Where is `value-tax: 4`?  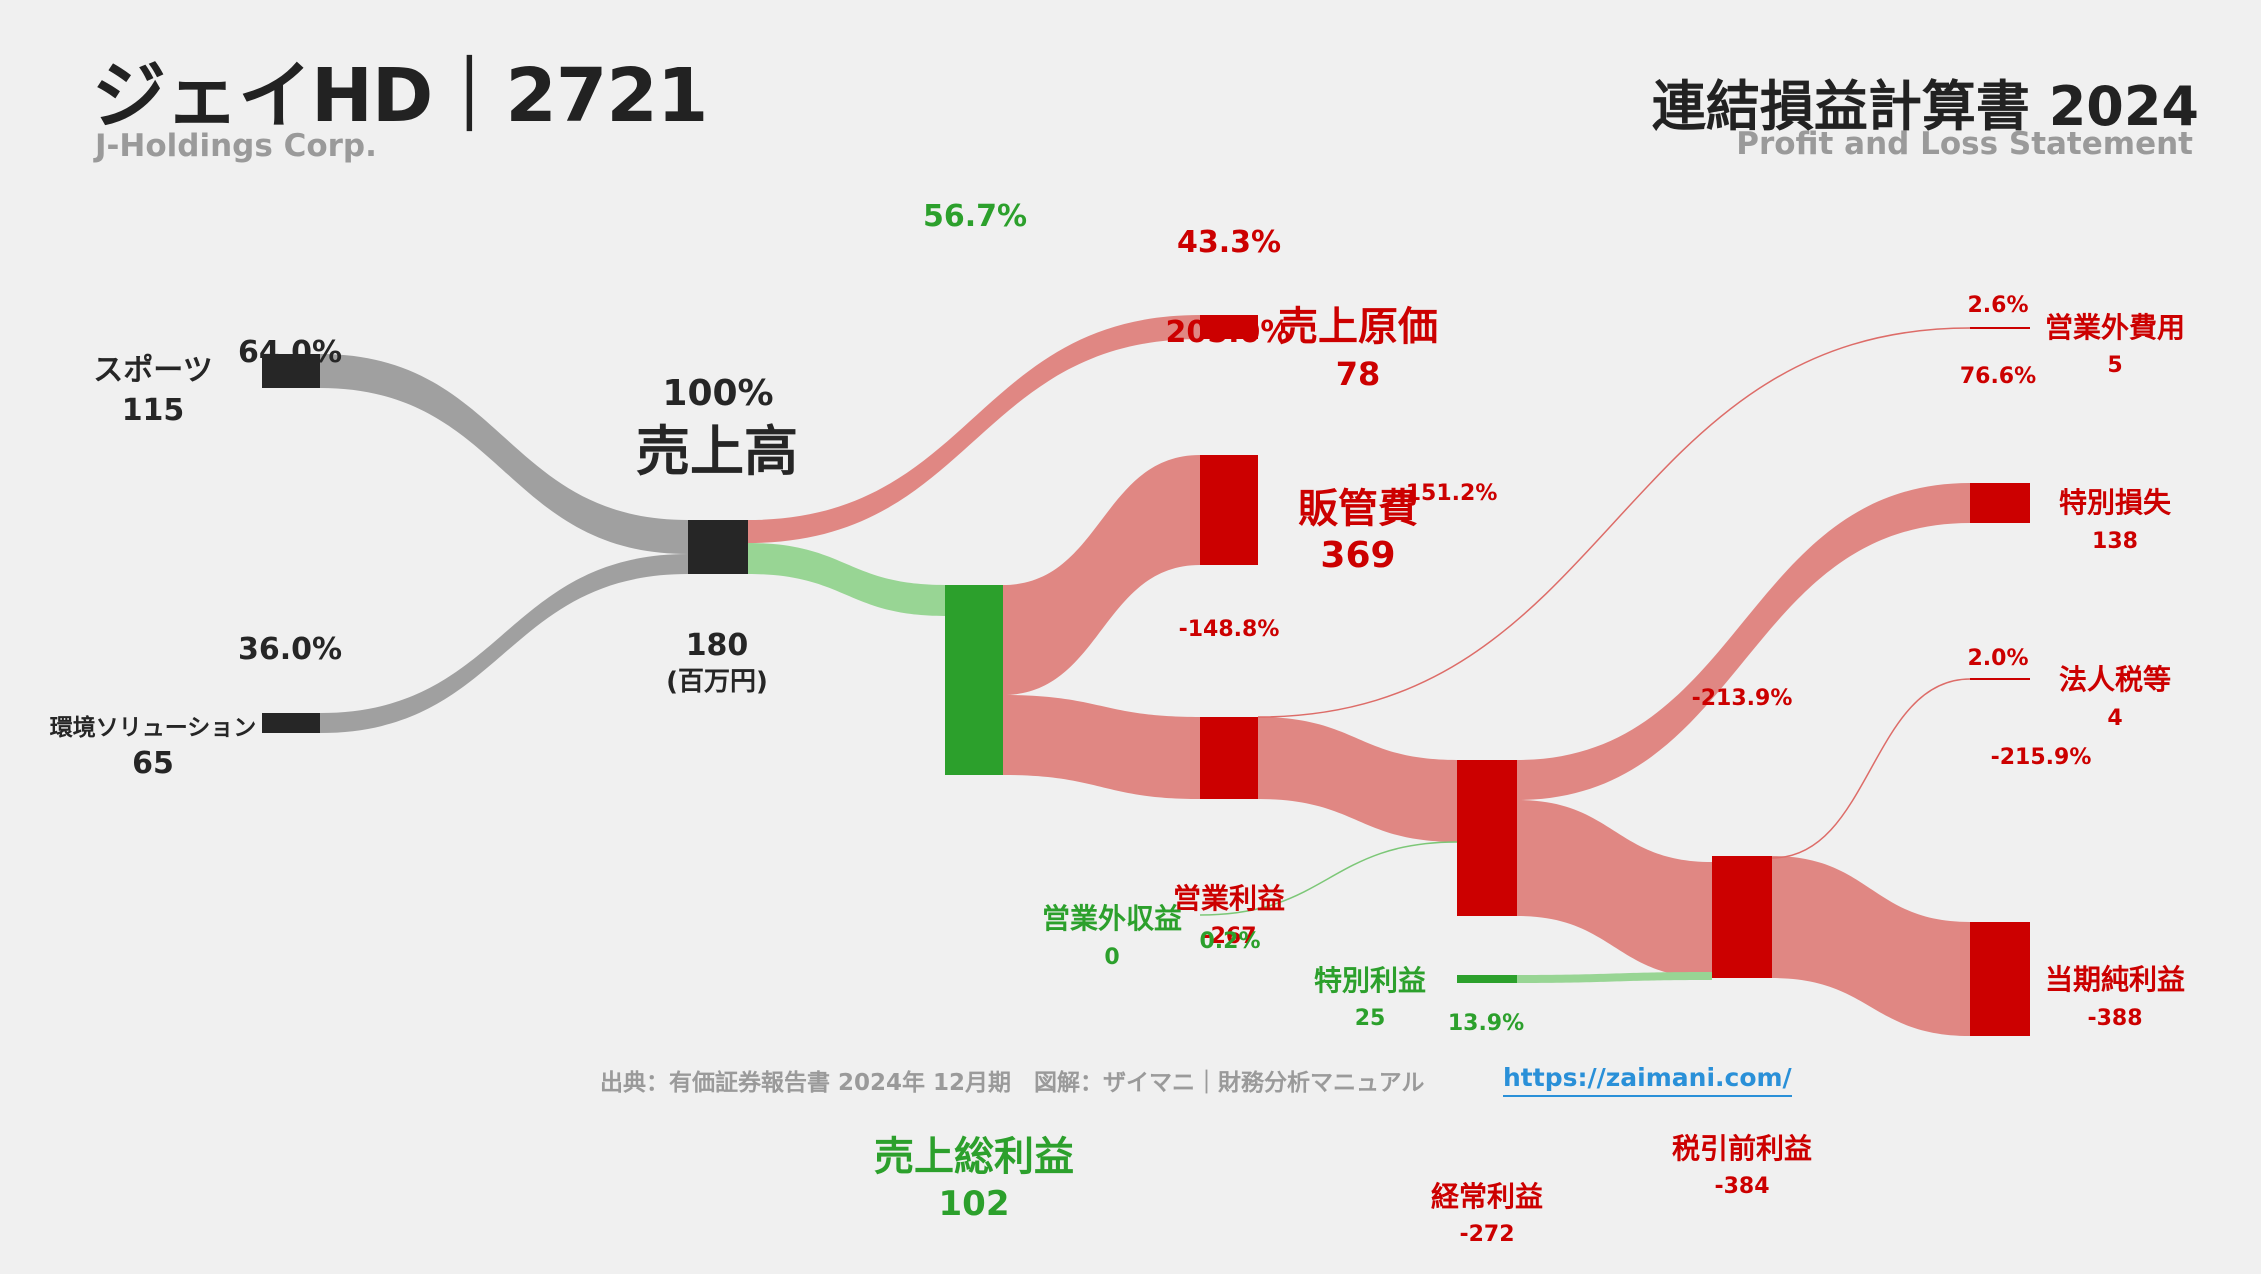 value-tax: 4 is located at coordinates (2114, 718).